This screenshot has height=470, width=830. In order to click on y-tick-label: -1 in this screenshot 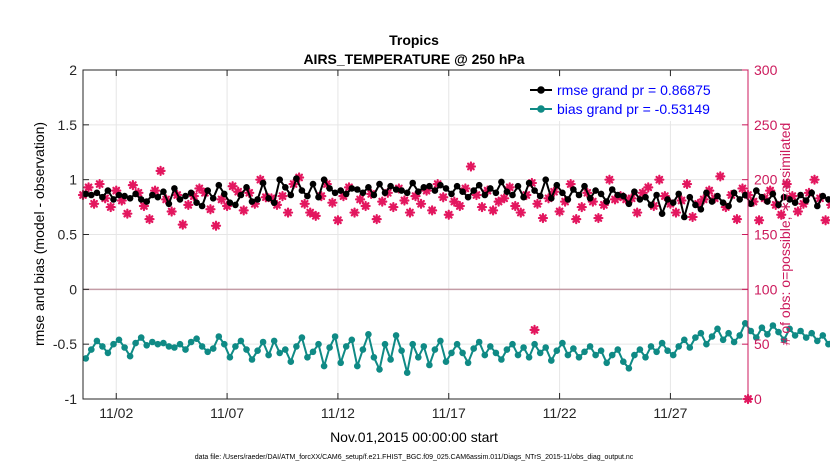, I will do `click(71, 399)`.